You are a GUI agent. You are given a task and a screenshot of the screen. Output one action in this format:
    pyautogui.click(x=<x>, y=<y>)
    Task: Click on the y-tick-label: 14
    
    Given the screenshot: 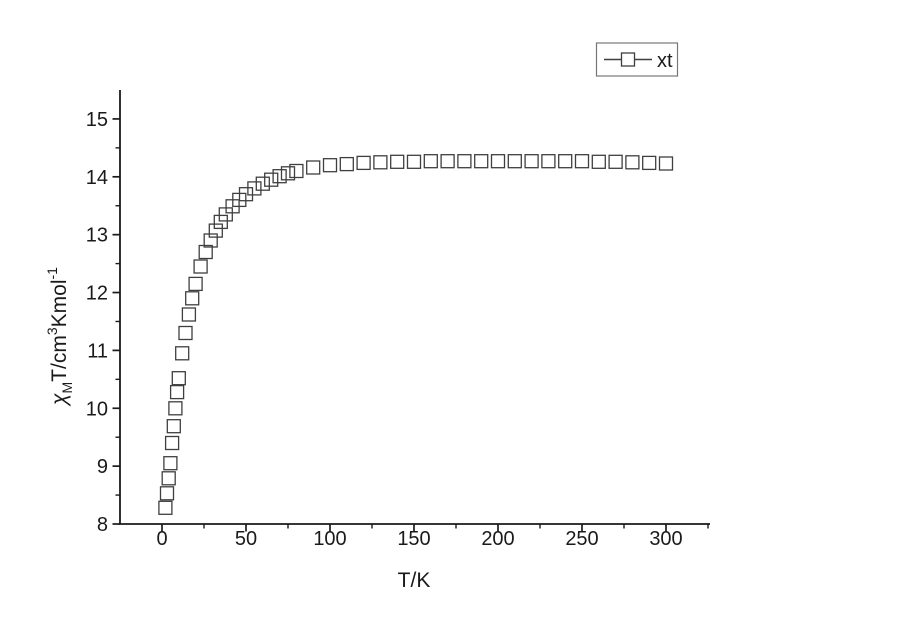 What is the action you would take?
    pyautogui.click(x=97, y=178)
    